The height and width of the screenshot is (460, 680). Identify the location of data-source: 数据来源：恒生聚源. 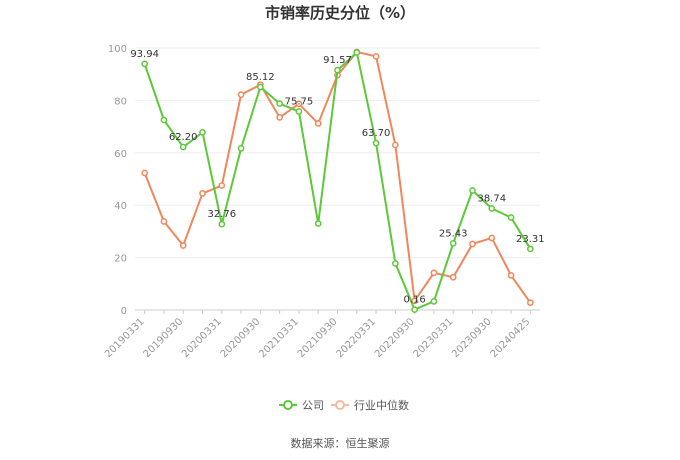
(340, 443).